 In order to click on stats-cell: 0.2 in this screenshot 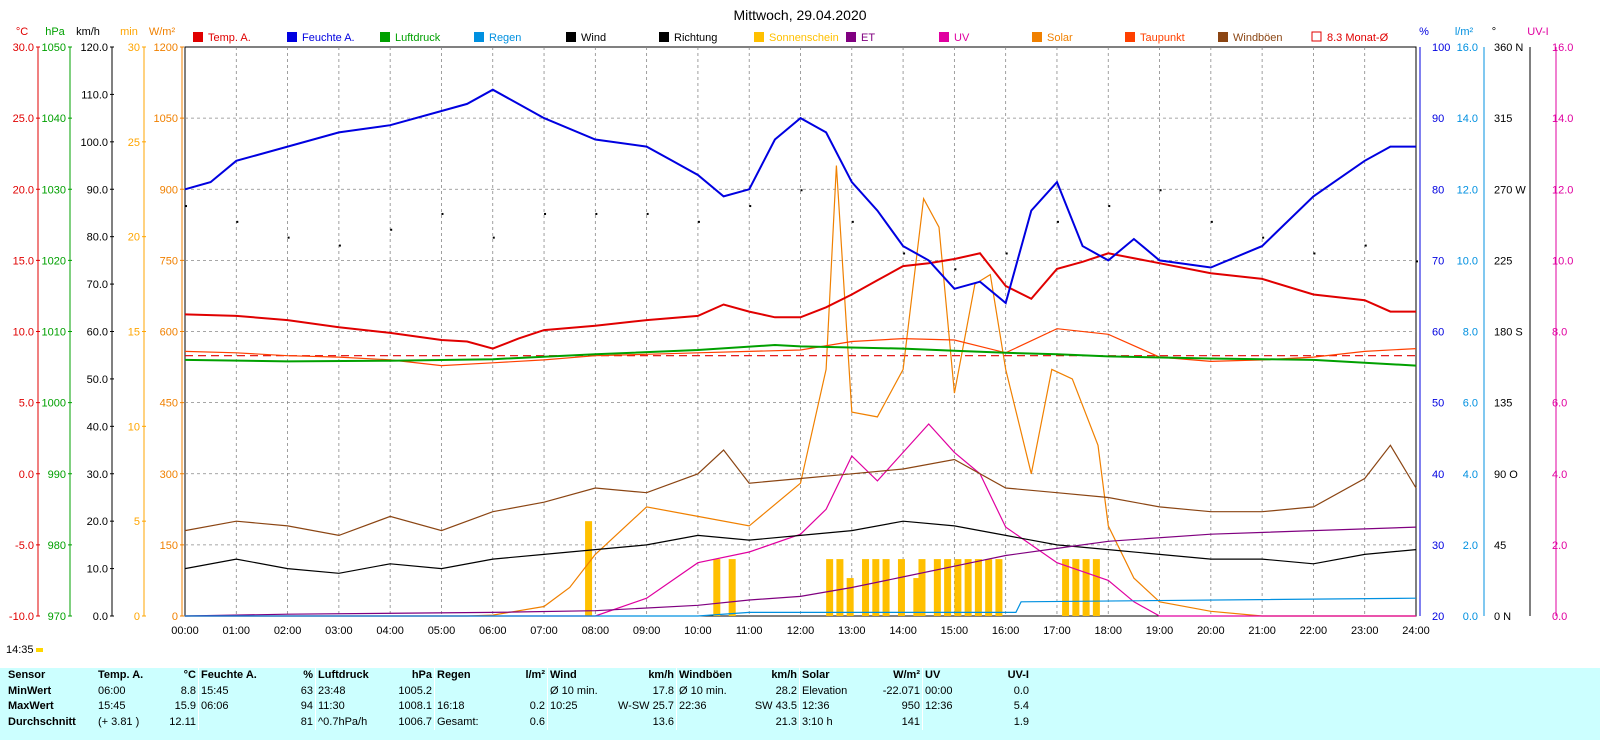, I will do `click(537, 706)`.